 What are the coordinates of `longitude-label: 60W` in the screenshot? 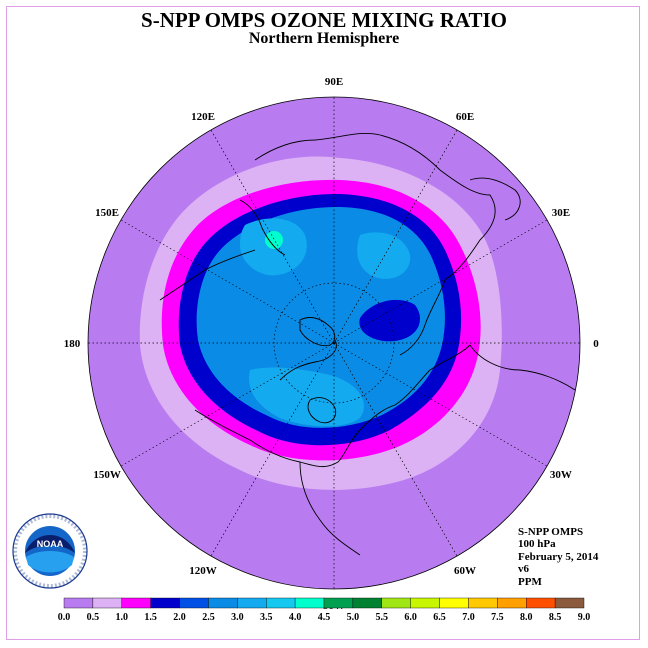 It's located at (465, 571).